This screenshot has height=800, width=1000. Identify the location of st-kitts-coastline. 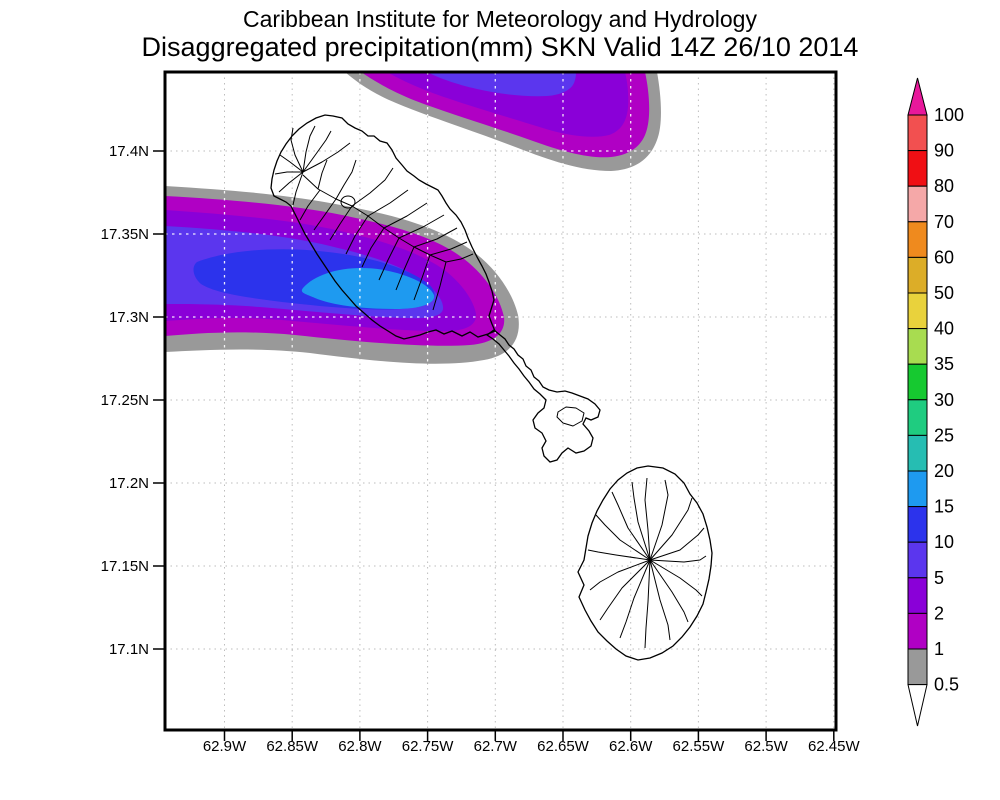
(383, 227).